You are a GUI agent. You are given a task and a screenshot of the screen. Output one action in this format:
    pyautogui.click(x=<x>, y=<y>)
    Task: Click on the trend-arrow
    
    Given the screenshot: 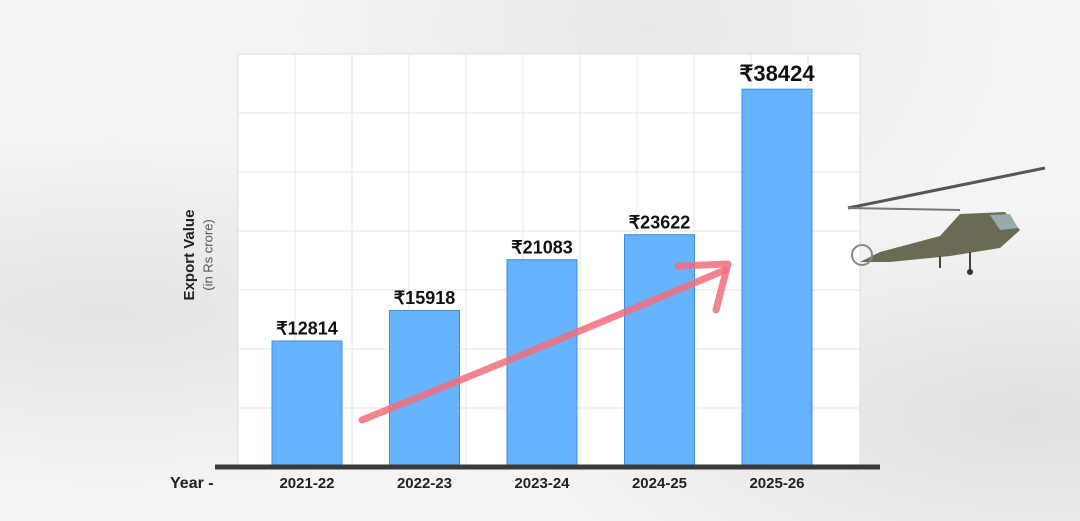 What is the action you would take?
    pyautogui.click(x=543, y=345)
    